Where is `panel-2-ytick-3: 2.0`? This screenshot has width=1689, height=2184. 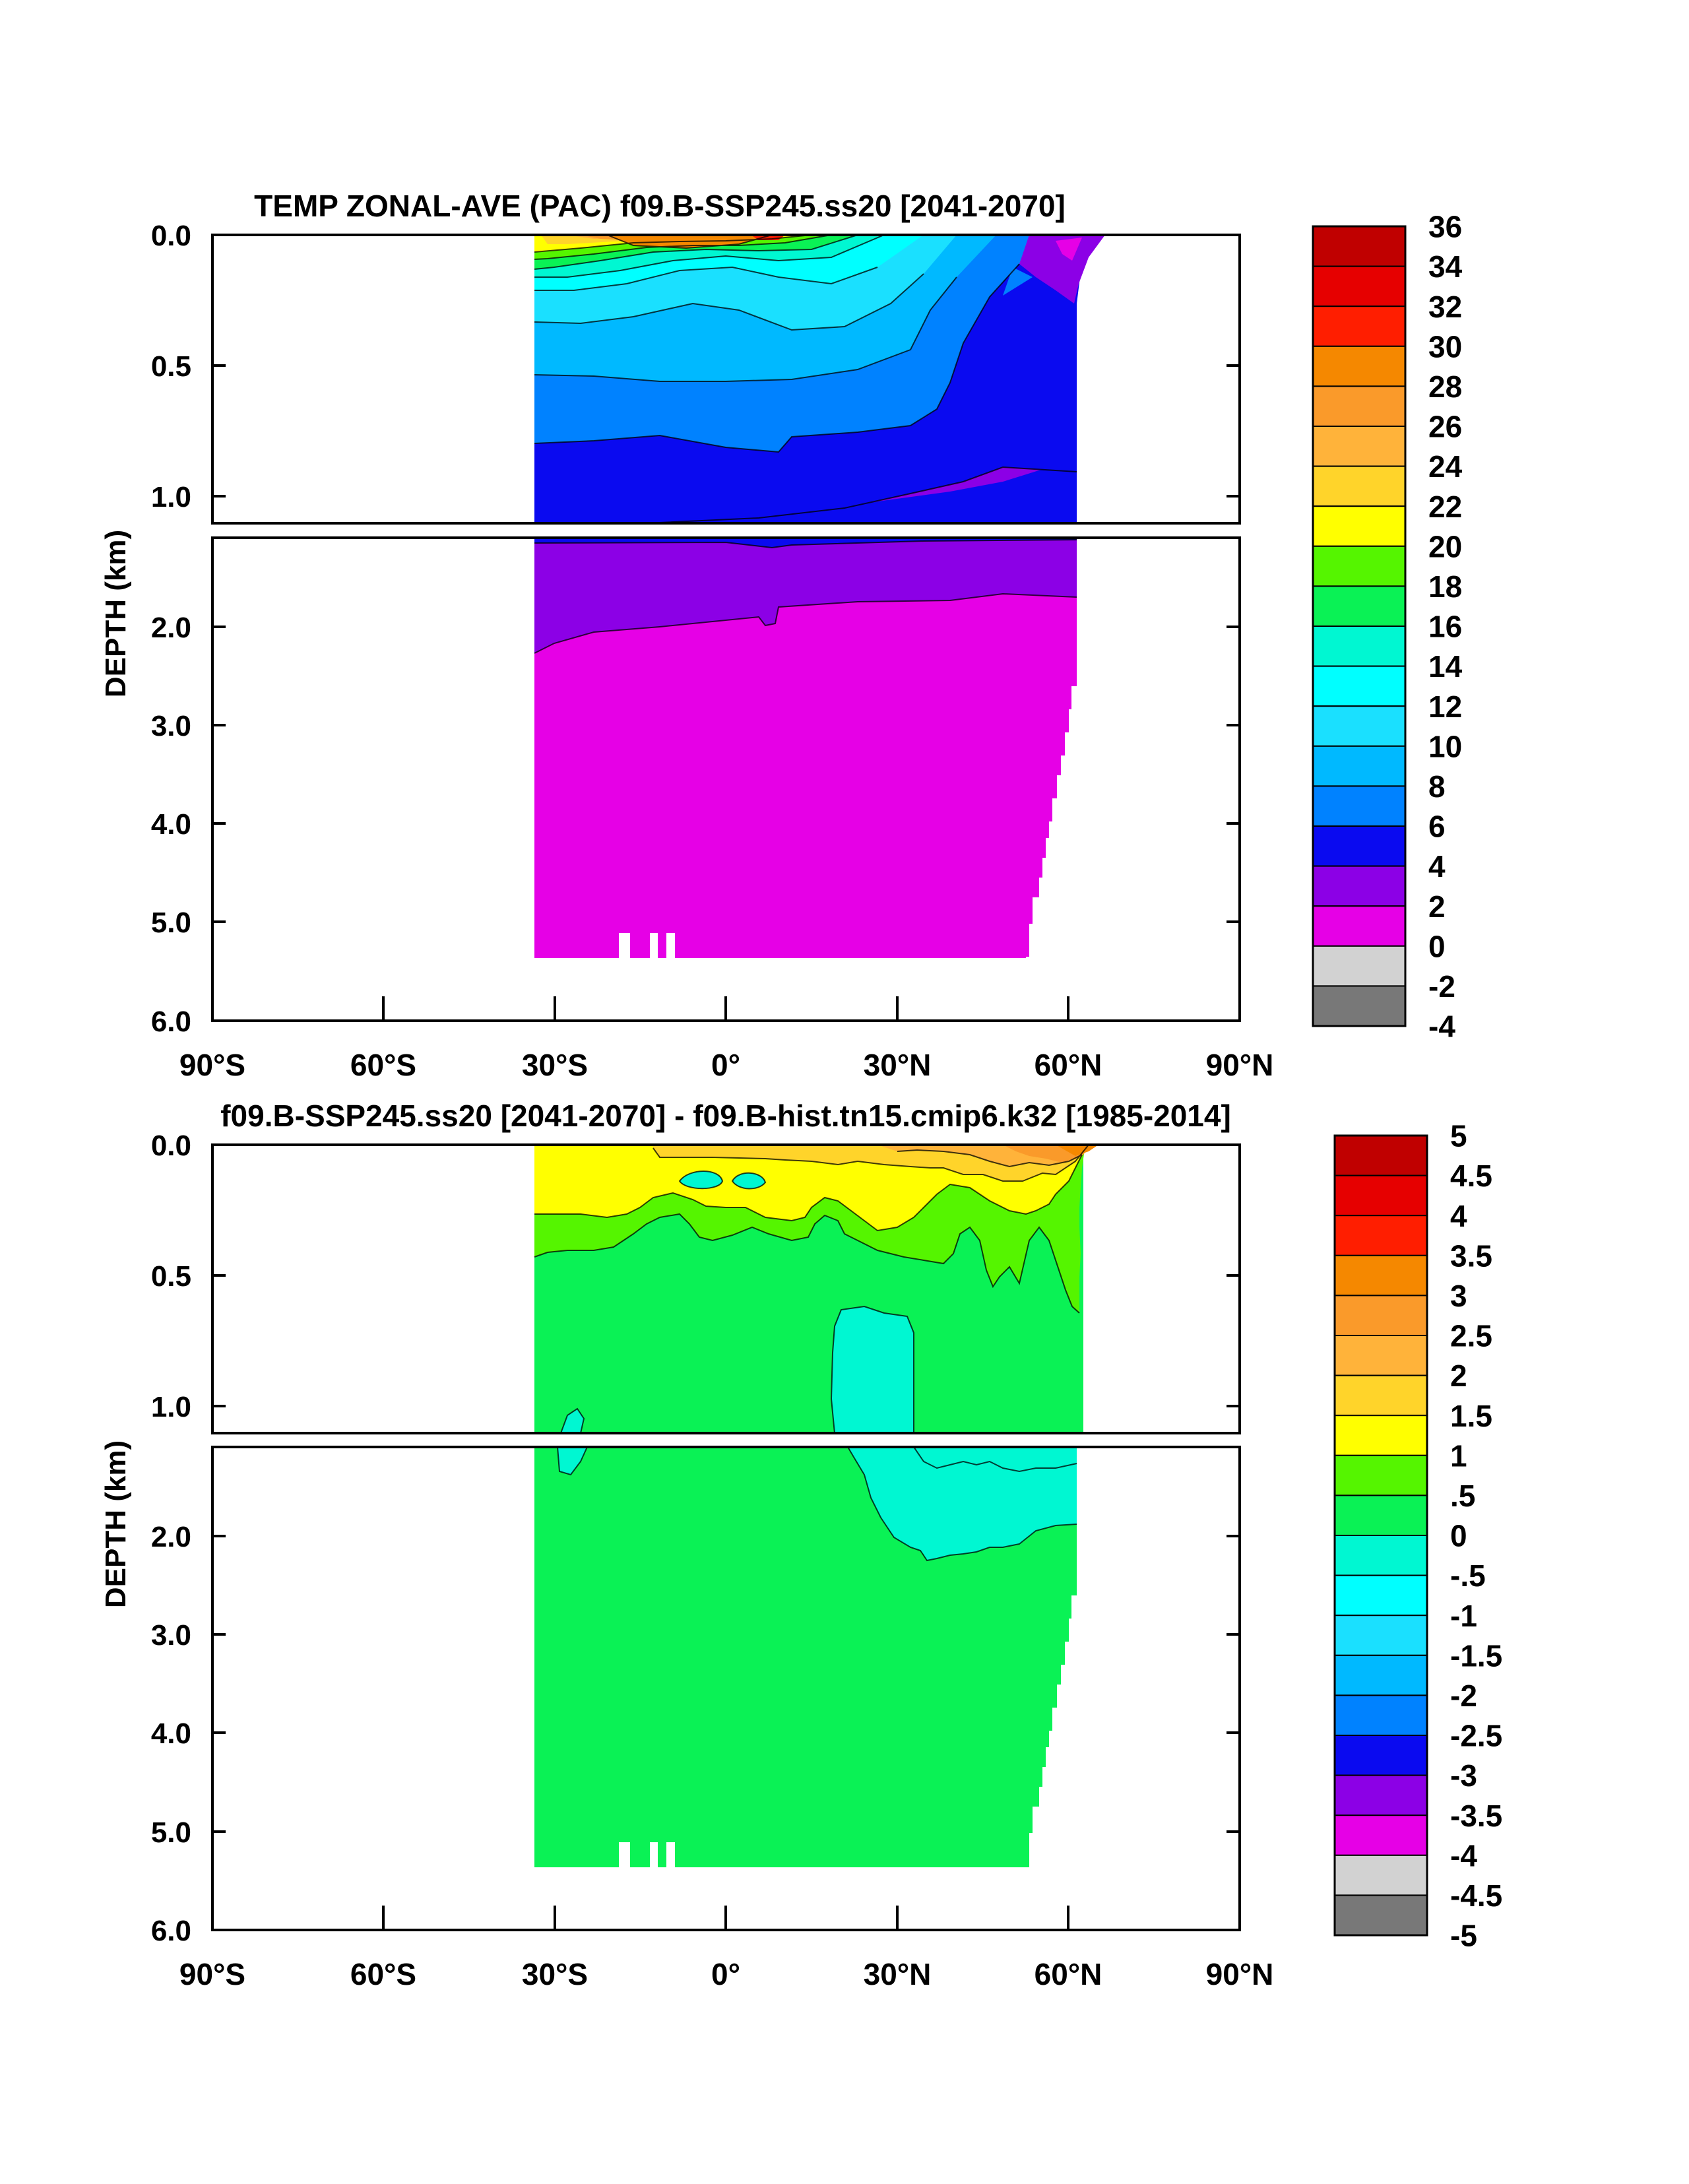 panel-2-ytick-3: 2.0 is located at coordinates (171, 1537).